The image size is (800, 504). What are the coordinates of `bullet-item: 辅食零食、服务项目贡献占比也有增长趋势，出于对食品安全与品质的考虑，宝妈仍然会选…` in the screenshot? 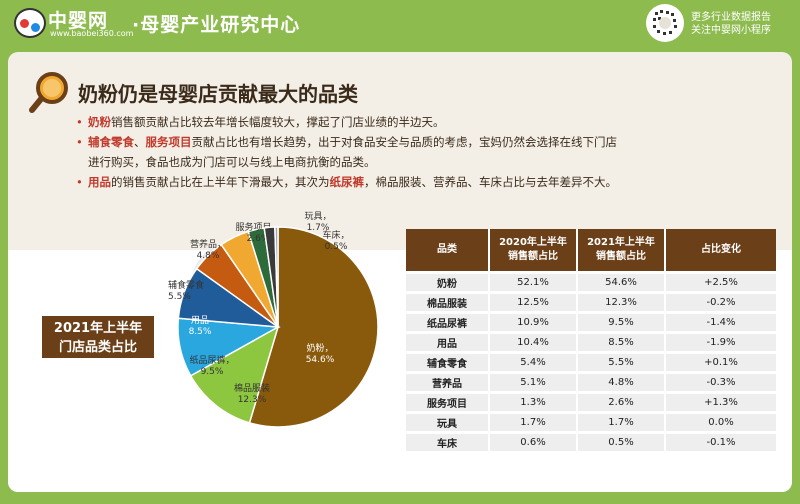 It's located at (431, 142).